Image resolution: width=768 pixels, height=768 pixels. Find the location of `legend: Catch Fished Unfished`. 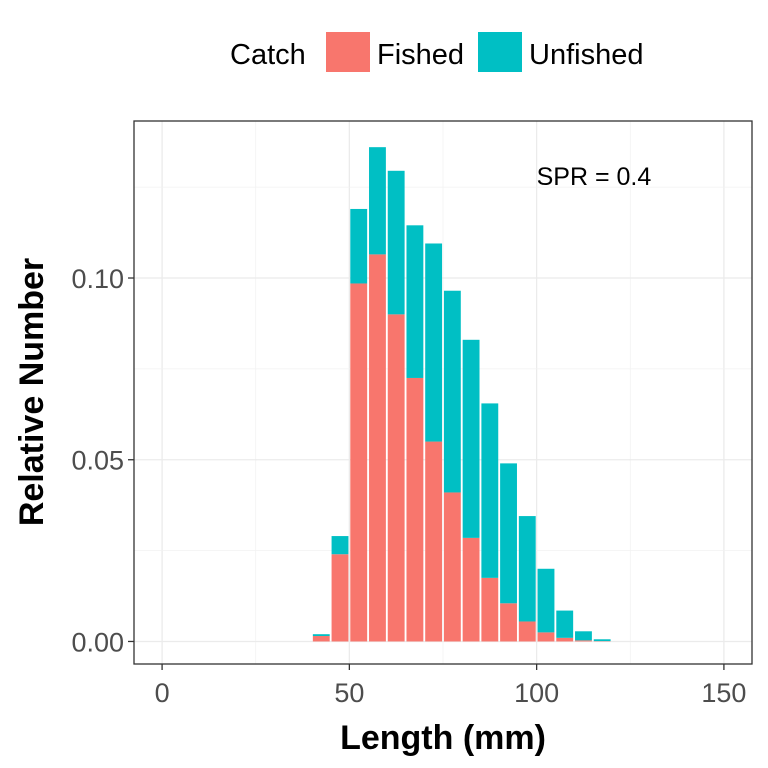

legend: Catch Fished Unfished is located at coordinates (436, 52).